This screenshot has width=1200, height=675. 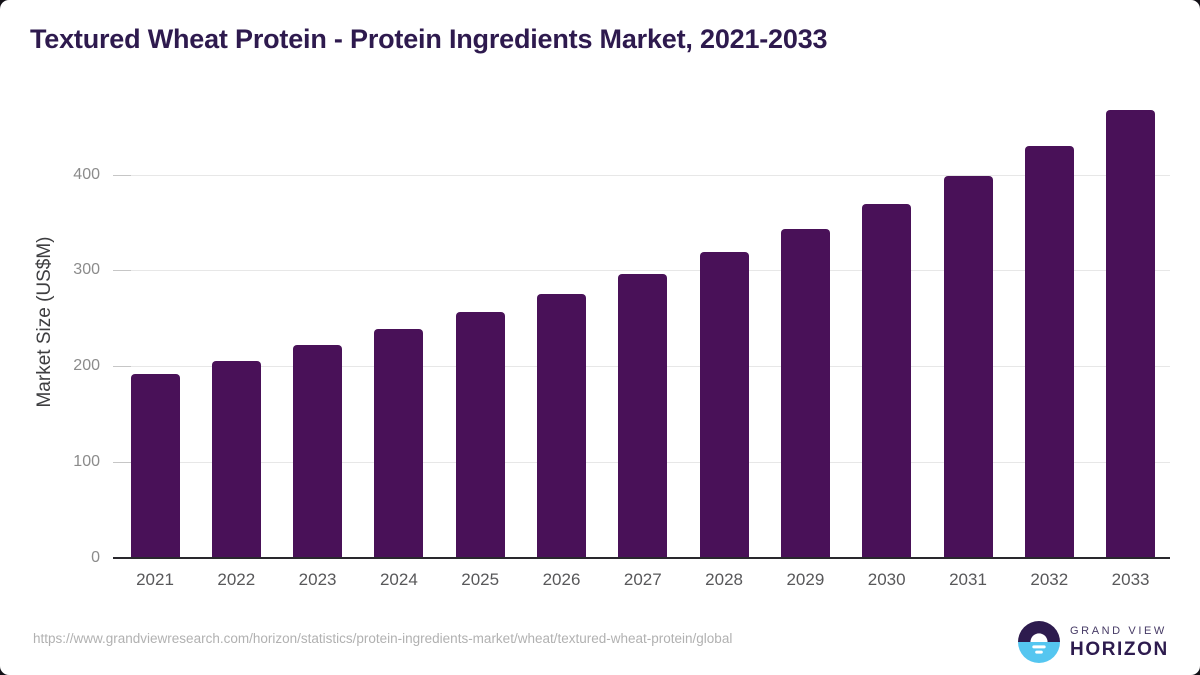 What do you see at coordinates (968, 579) in the screenshot?
I see `x-tick-label-2031: 2031` at bounding box center [968, 579].